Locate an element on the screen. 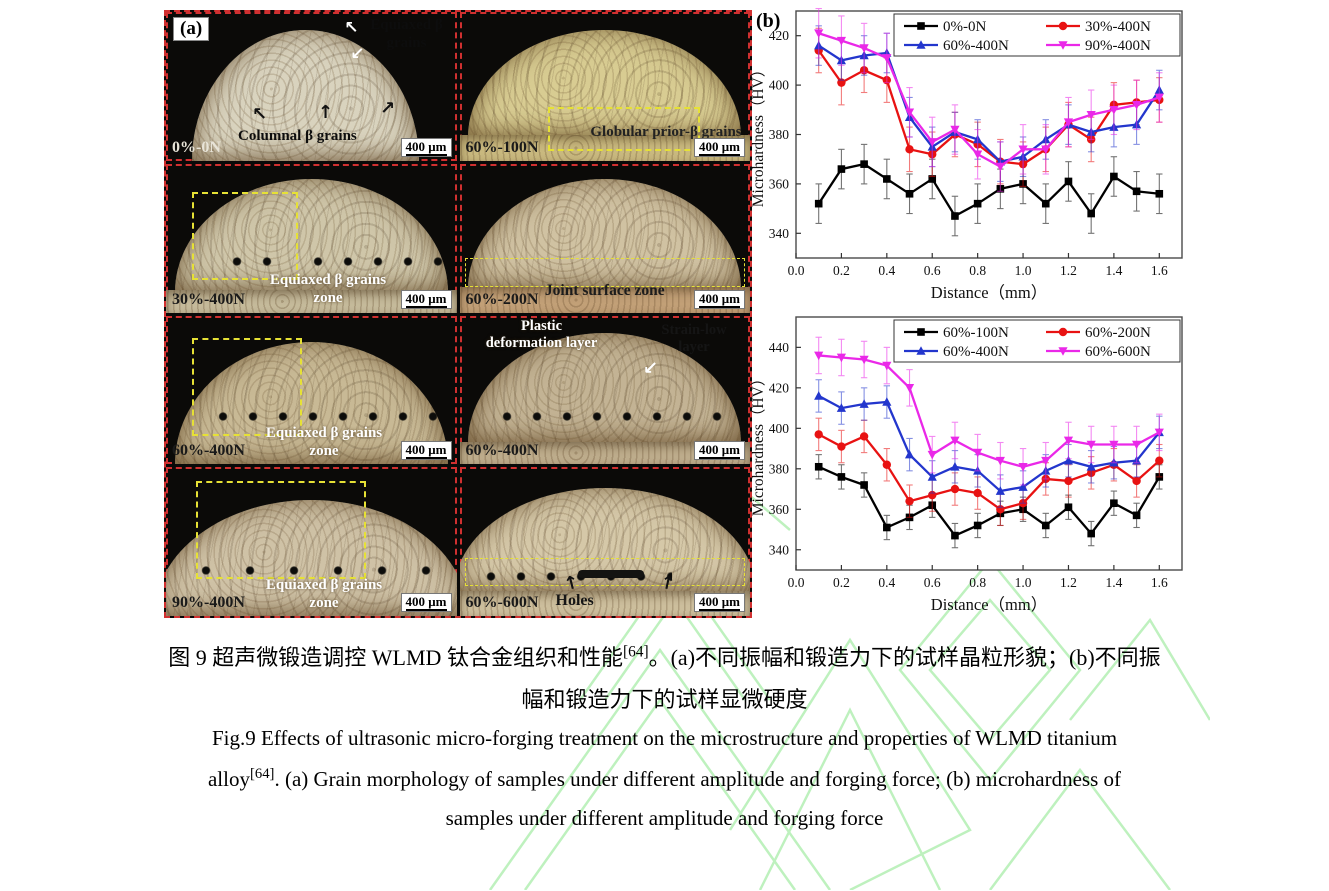 This screenshot has width=1329, height=891. legend: 0%-0N 30%-400N 60%-400N 90%-400N is located at coordinates (1037, 35).